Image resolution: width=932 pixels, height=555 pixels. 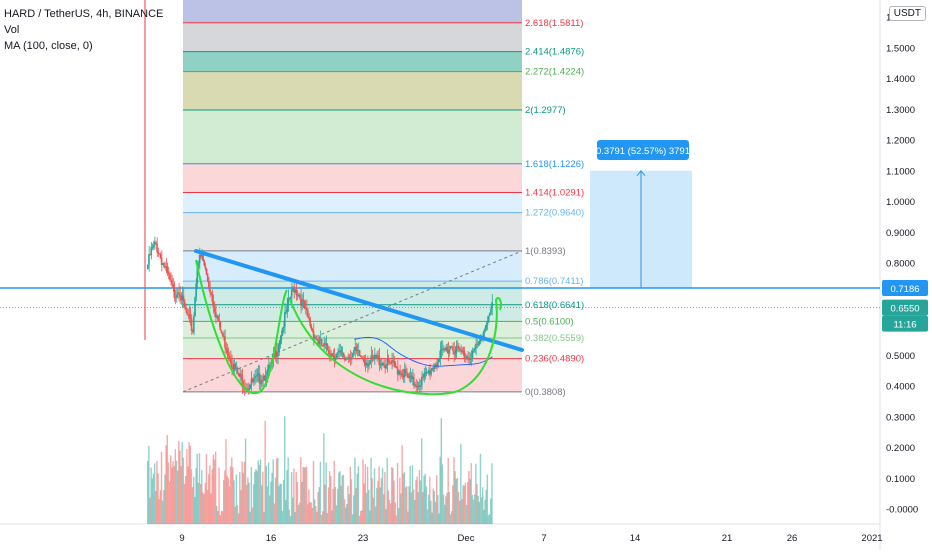 I want to click on y-axis-tick-label: 1.1000, so click(x=900, y=171).